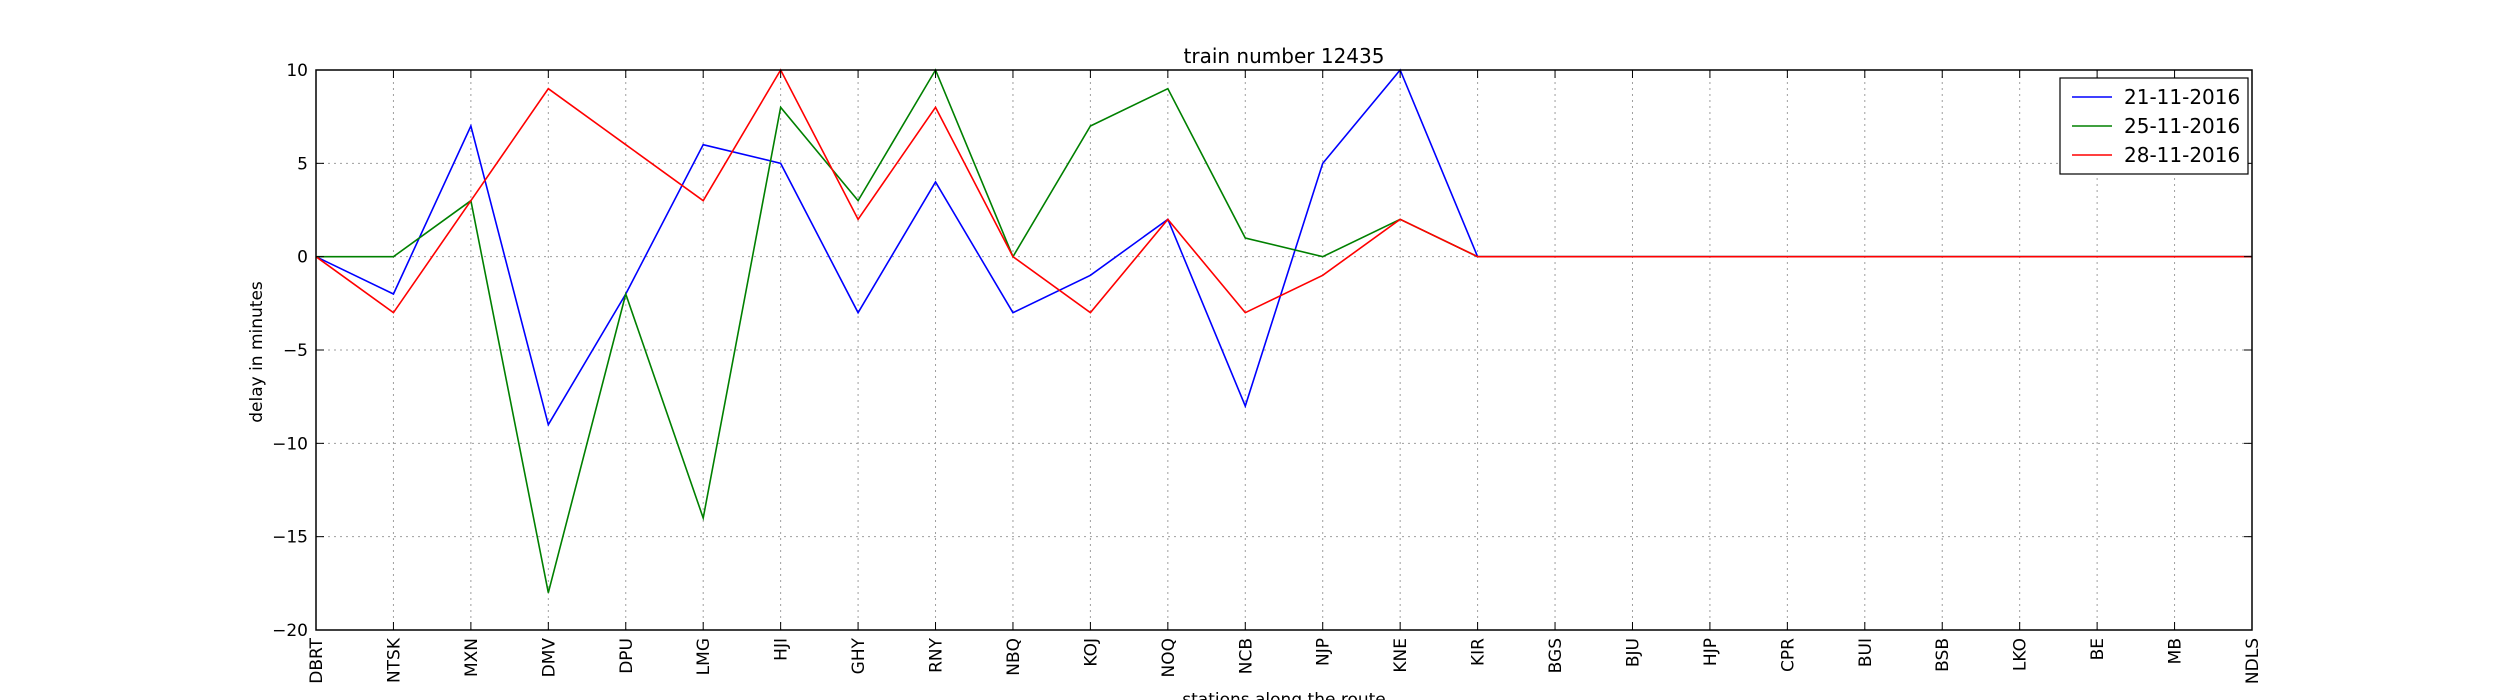 The width and height of the screenshot is (2500, 700). Describe the element at coordinates (1633, 652) in the screenshot. I see `x-tick-label: BJU` at that location.